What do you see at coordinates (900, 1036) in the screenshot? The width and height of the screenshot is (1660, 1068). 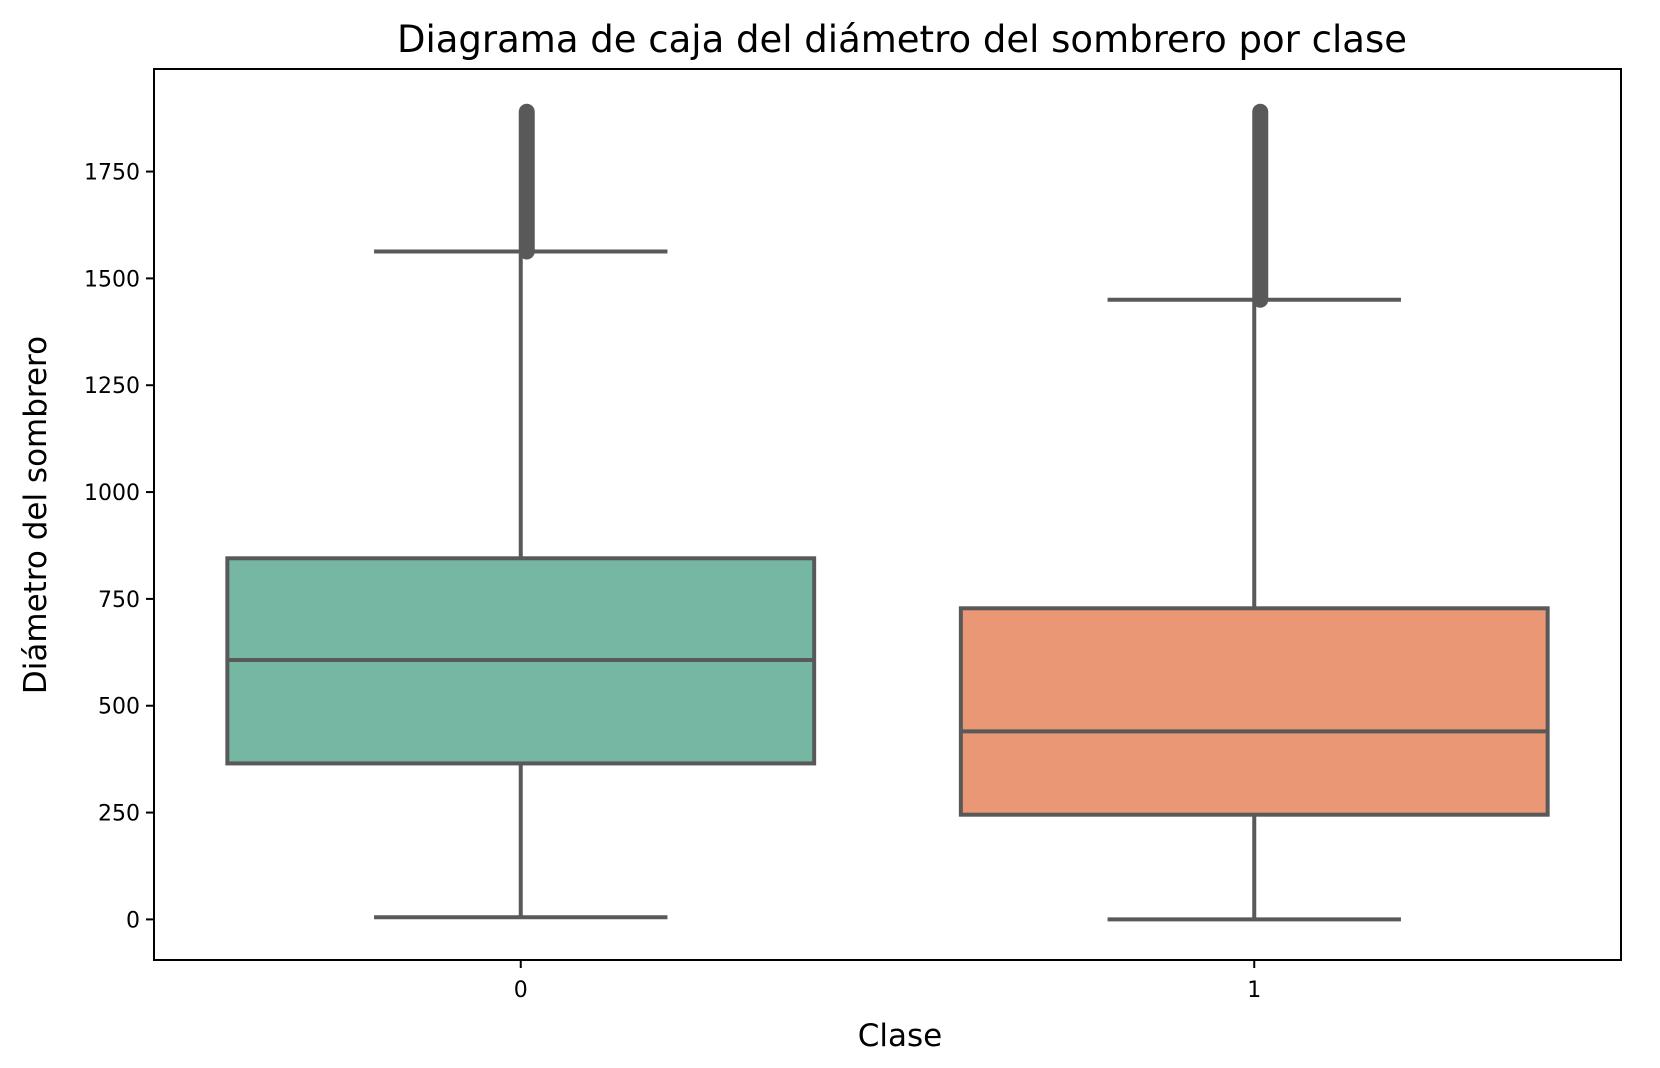 I see `x-axis-label: Clase` at bounding box center [900, 1036].